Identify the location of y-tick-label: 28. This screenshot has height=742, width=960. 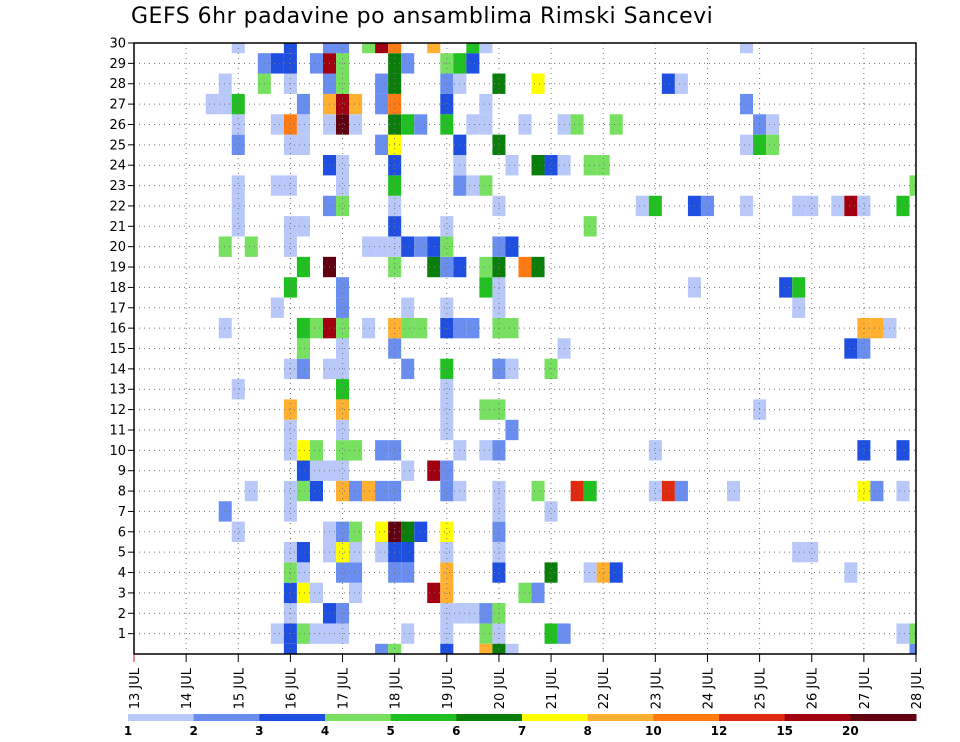
(117, 84).